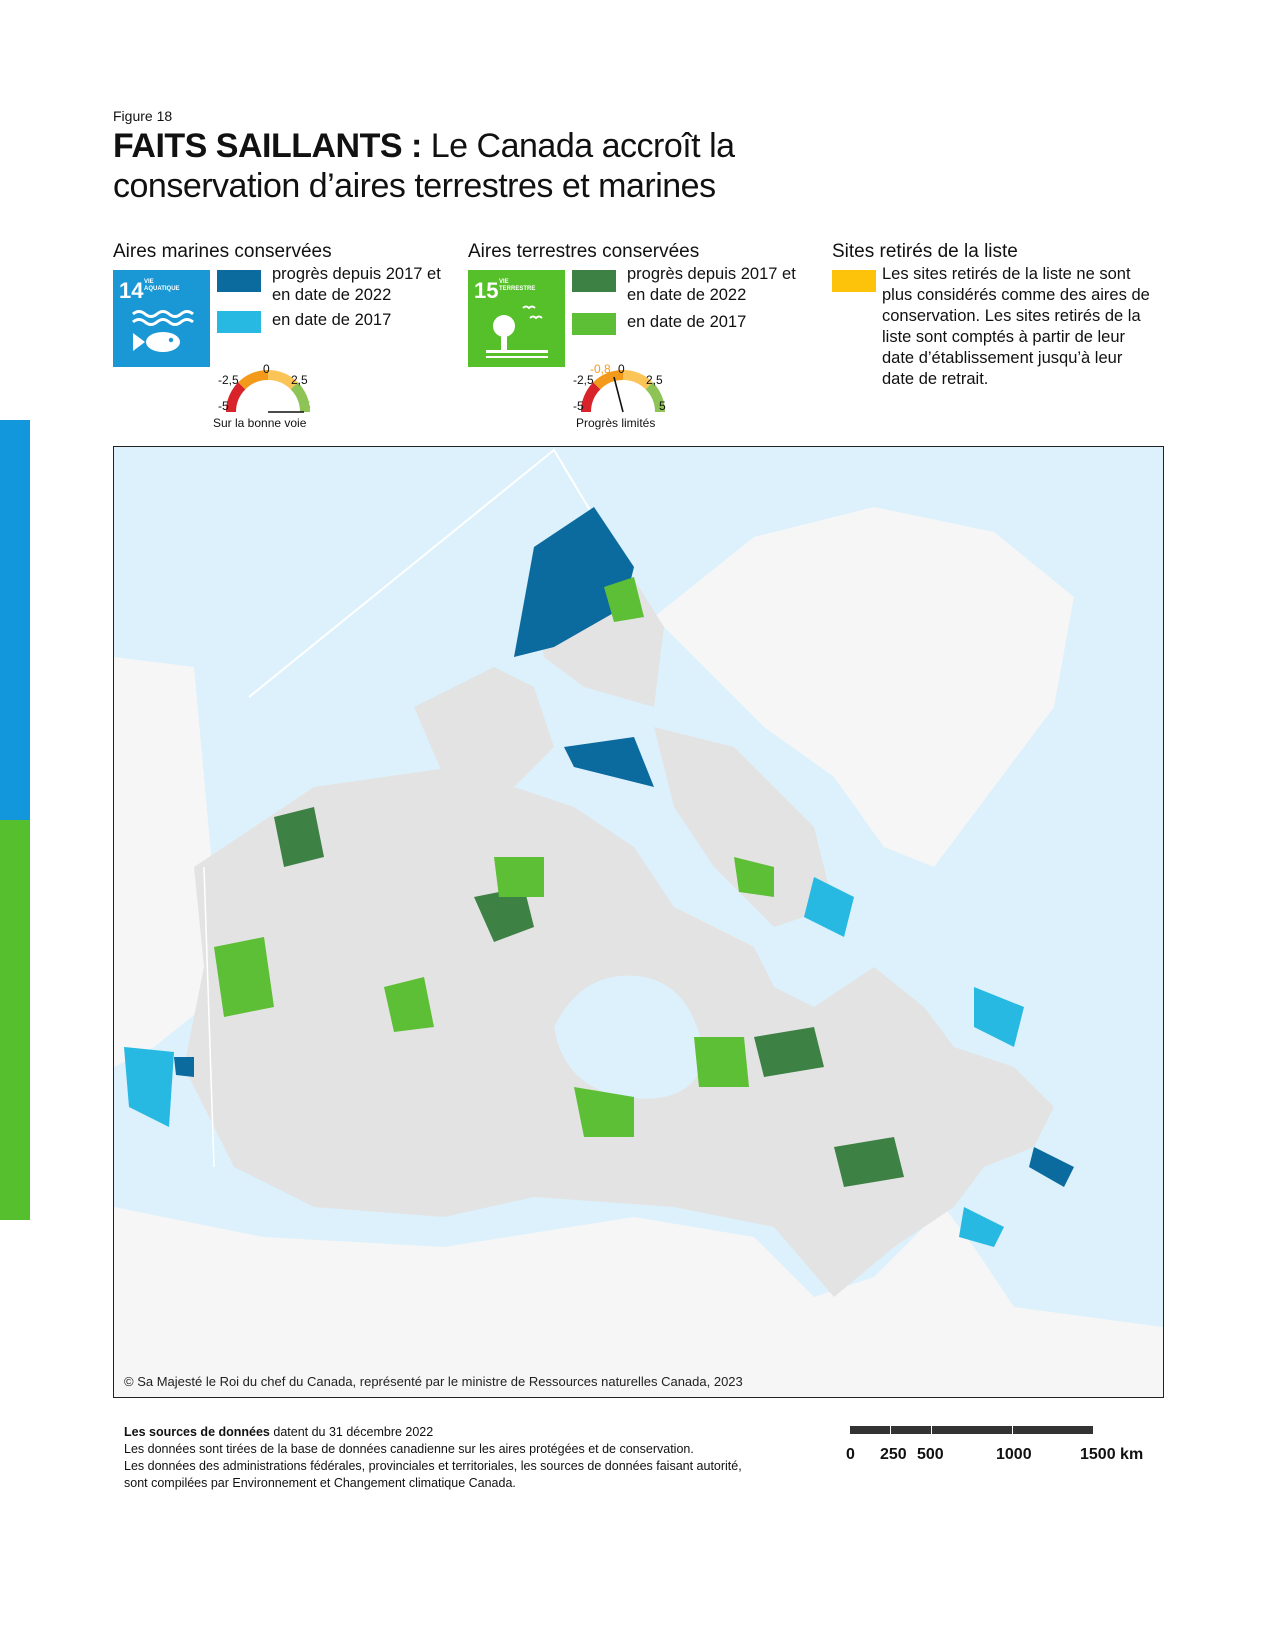 The height and width of the screenshot is (1650, 1275). What do you see at coordinates (484, 727) in the screenshot?
I see `arctic-islands` at bounding box center [484, 727].